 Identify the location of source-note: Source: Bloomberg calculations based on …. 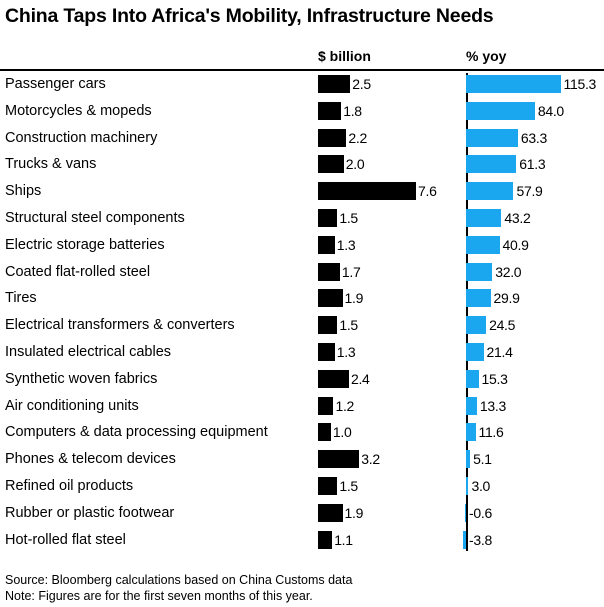
(179, 580).